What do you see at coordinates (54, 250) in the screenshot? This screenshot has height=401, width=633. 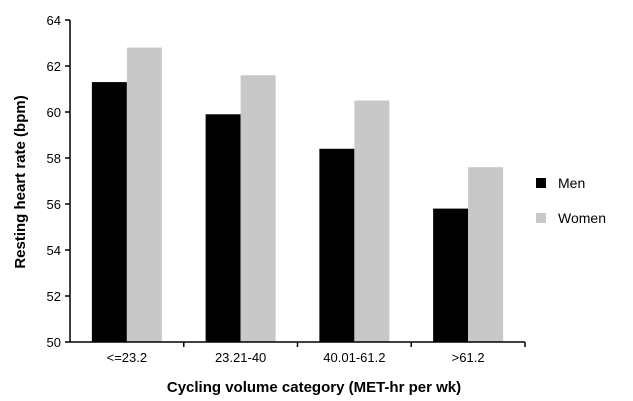 I see `y-tick-label: 54` at bounding box center [54, 250].